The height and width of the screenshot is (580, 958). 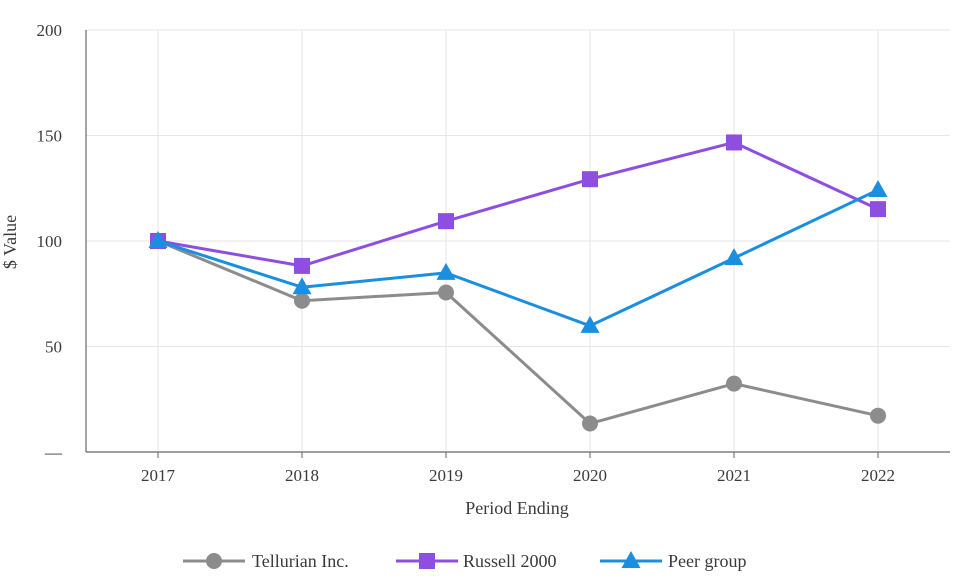 I want to click on legend-label: Tellurian Inc., so click(x=300, y=561).